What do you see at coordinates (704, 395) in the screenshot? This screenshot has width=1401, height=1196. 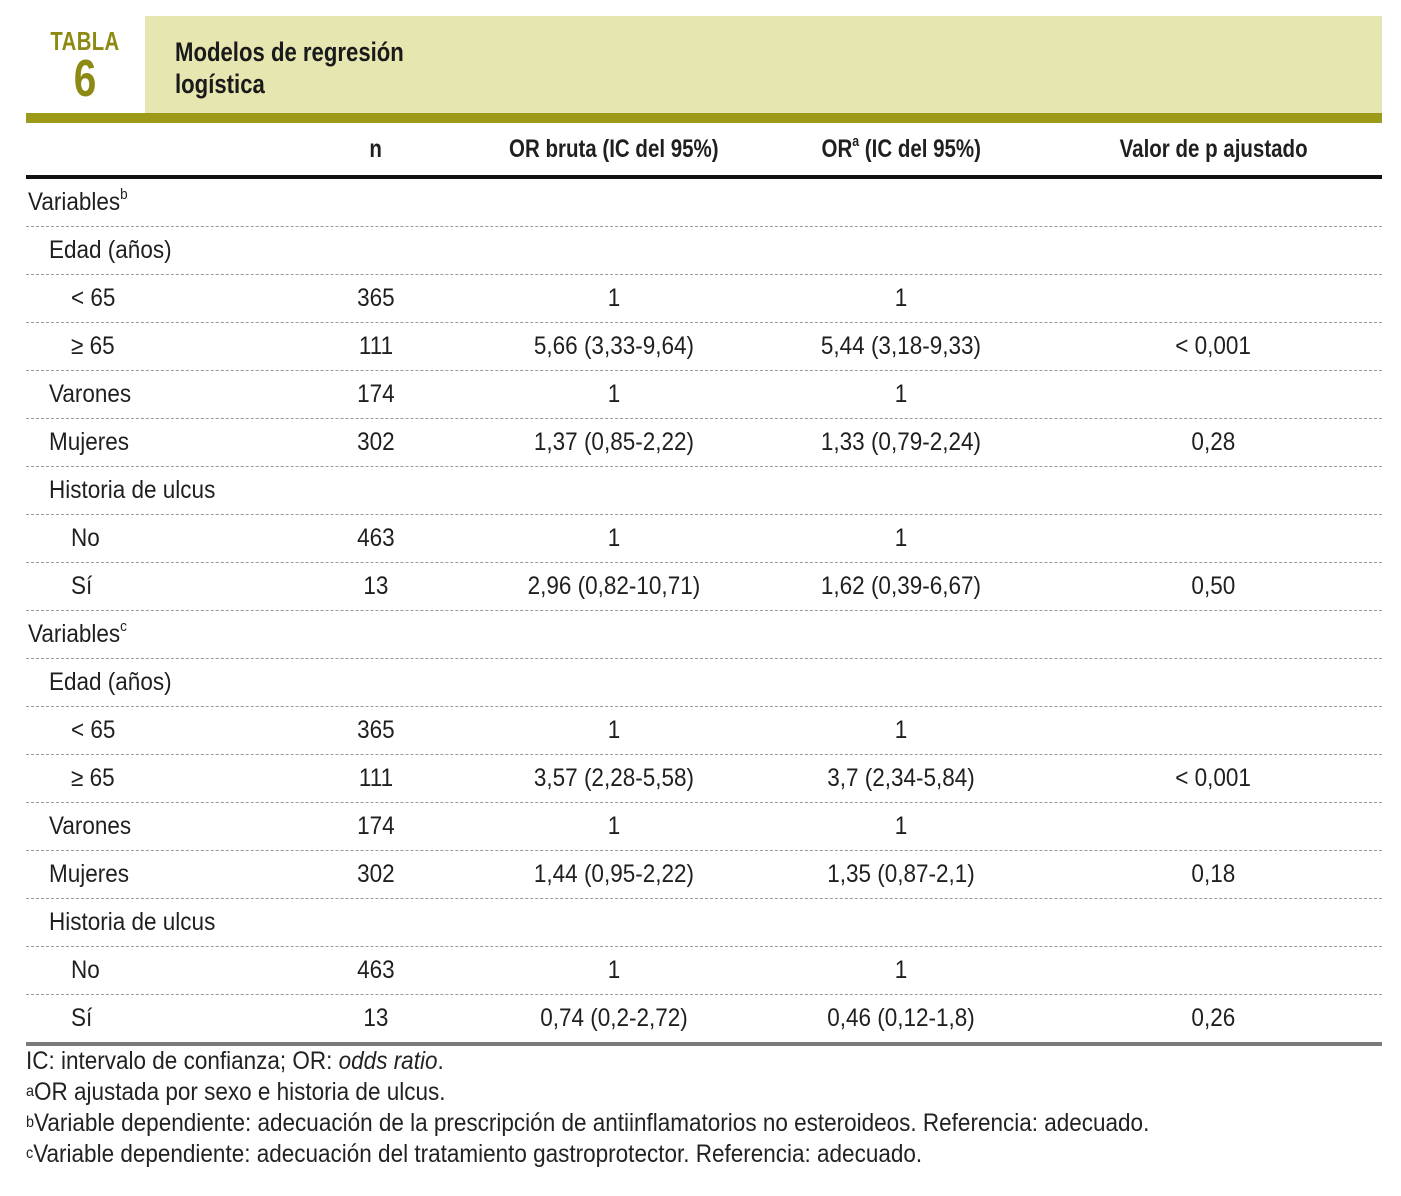 I see `table-row: Varones 174 1 1` at bounding box center [704, 395].